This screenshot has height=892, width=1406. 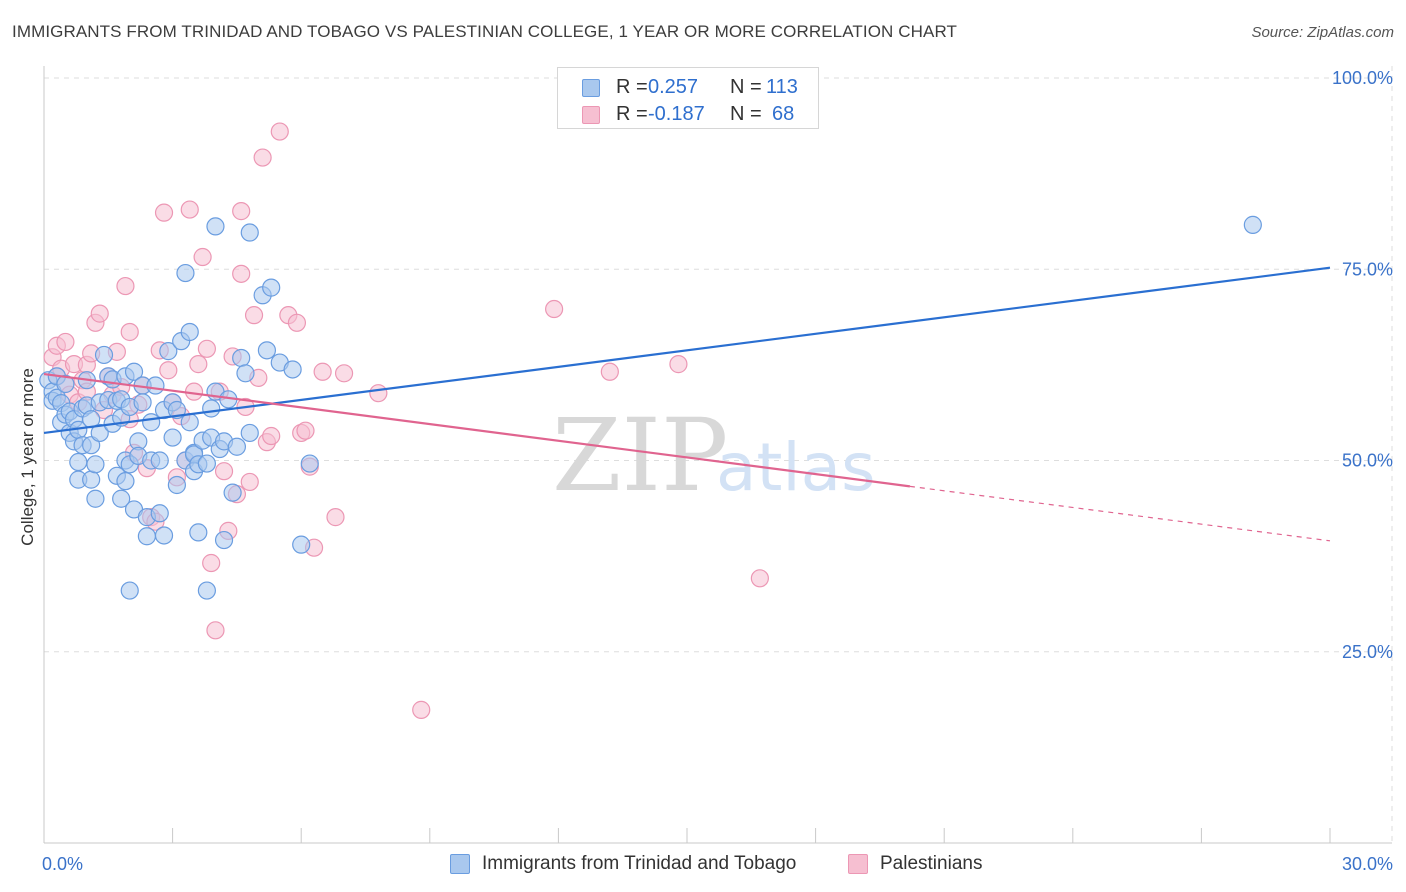 What do you see at coordinates (931, 863) in the screenshot?
I see `legend-label: Palestinians` at bounding box center [931, 863].